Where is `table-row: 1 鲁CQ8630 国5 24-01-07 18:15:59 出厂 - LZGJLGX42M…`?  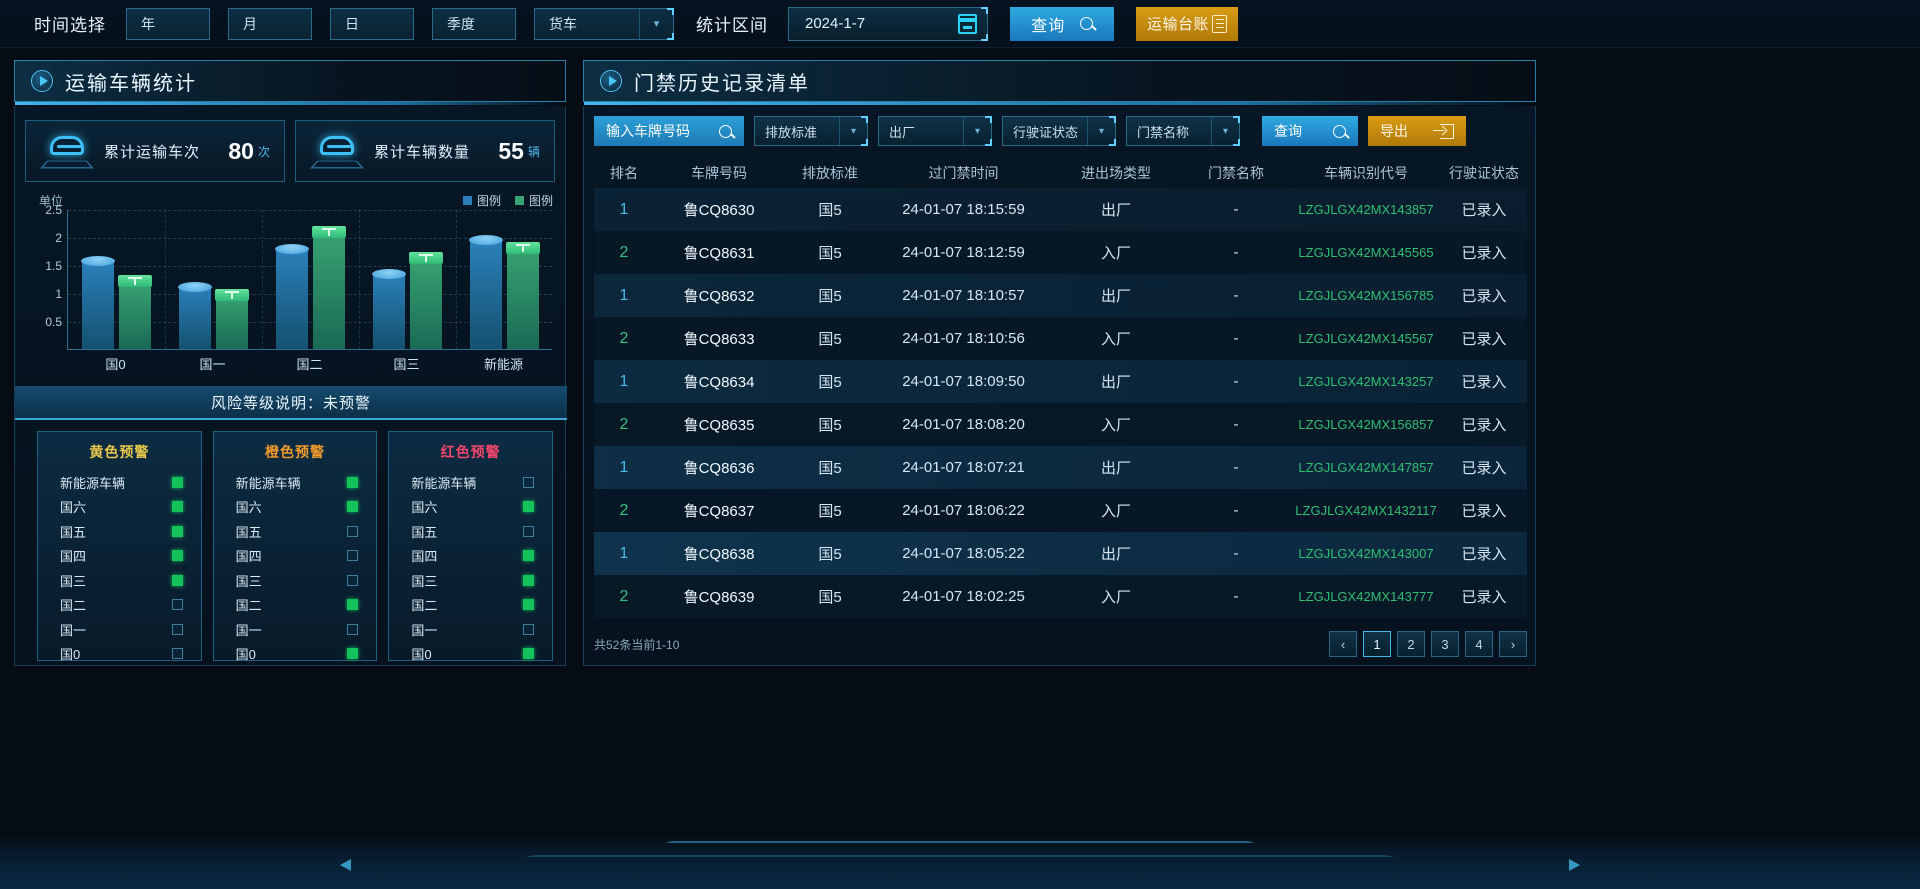 table-row: 1 鲁CQ8630 国5 24-01-07 18:15:59 出厂 - LZGJLGX42M… is located at coordinates (1060, 209).